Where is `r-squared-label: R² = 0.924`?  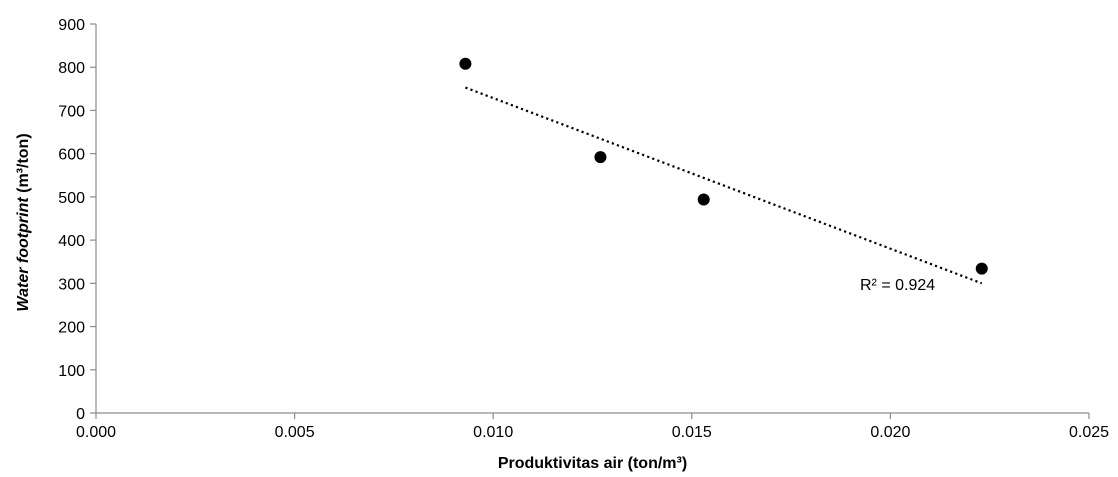
r-squared-label: R² = 0.924 is located at coordinates (897, 285).